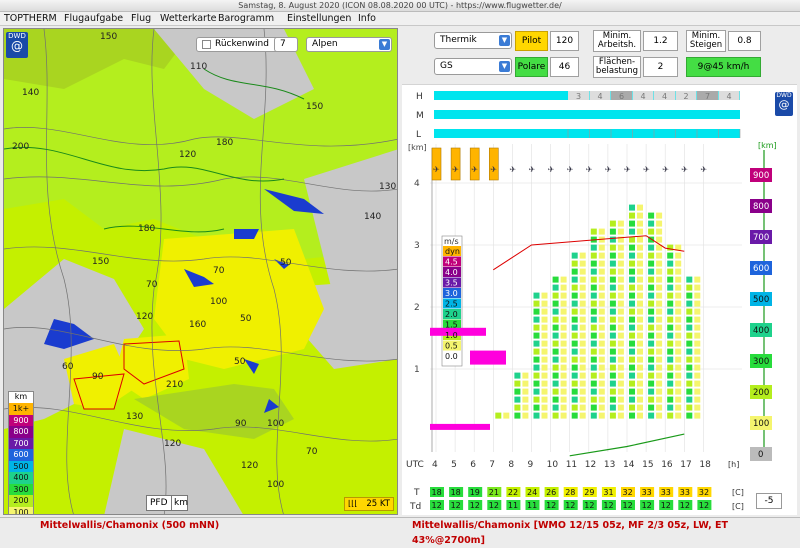 This screenshot has width=800, height=548. What do you see at coordinates (20, 147) in the screenshot?
I see `contour-label: 200` at bounding box center [20, 147].